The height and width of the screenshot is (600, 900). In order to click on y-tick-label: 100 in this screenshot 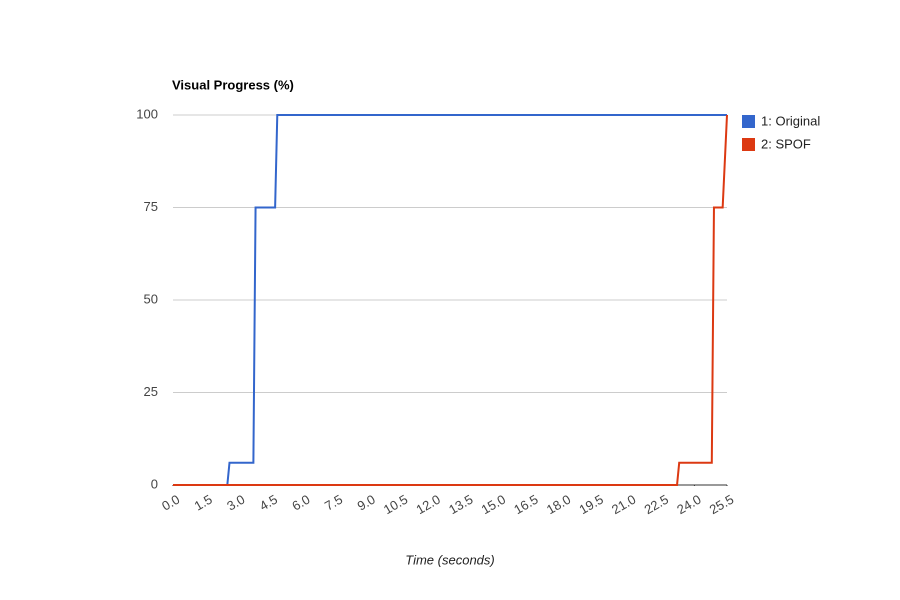, I will do `click(147, 113)`.